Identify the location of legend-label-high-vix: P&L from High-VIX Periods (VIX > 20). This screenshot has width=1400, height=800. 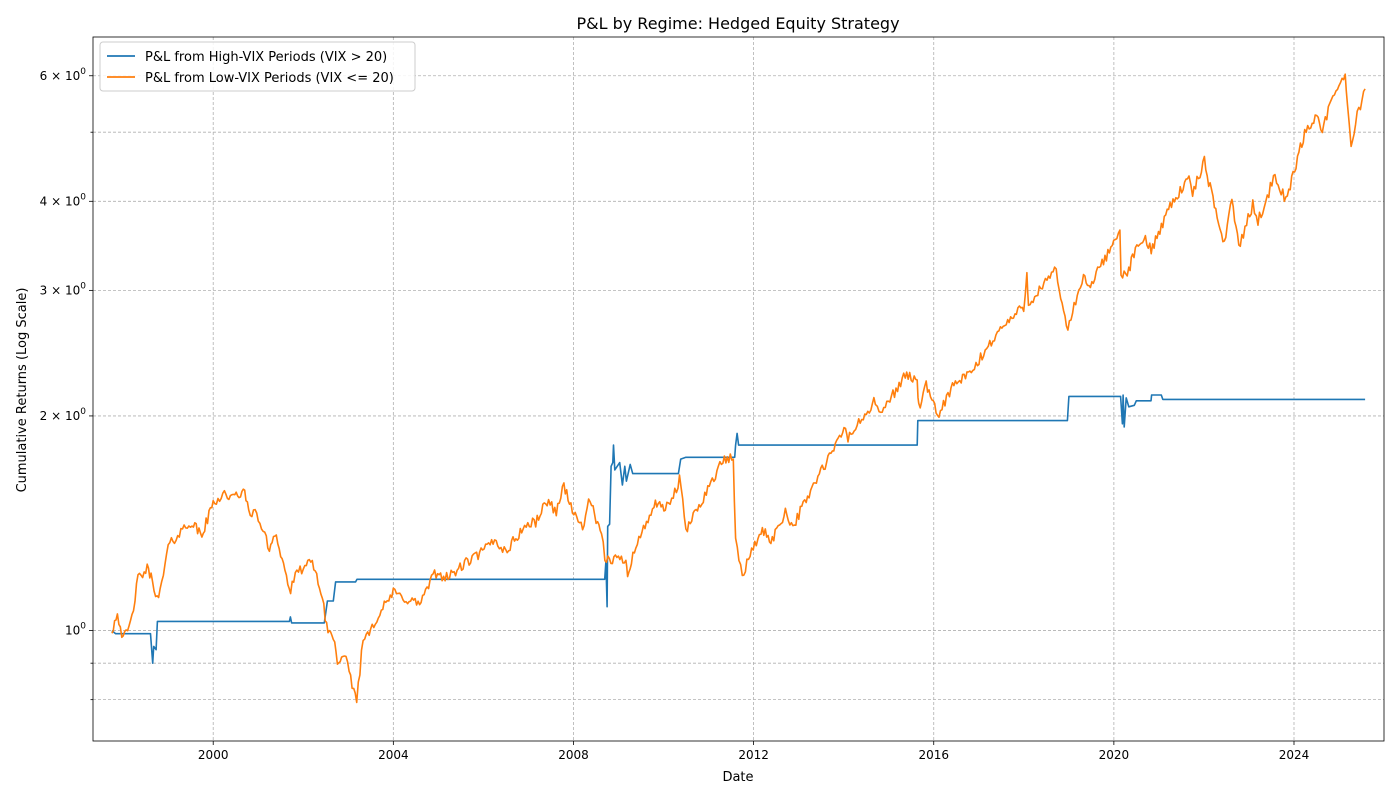
(266, 57).